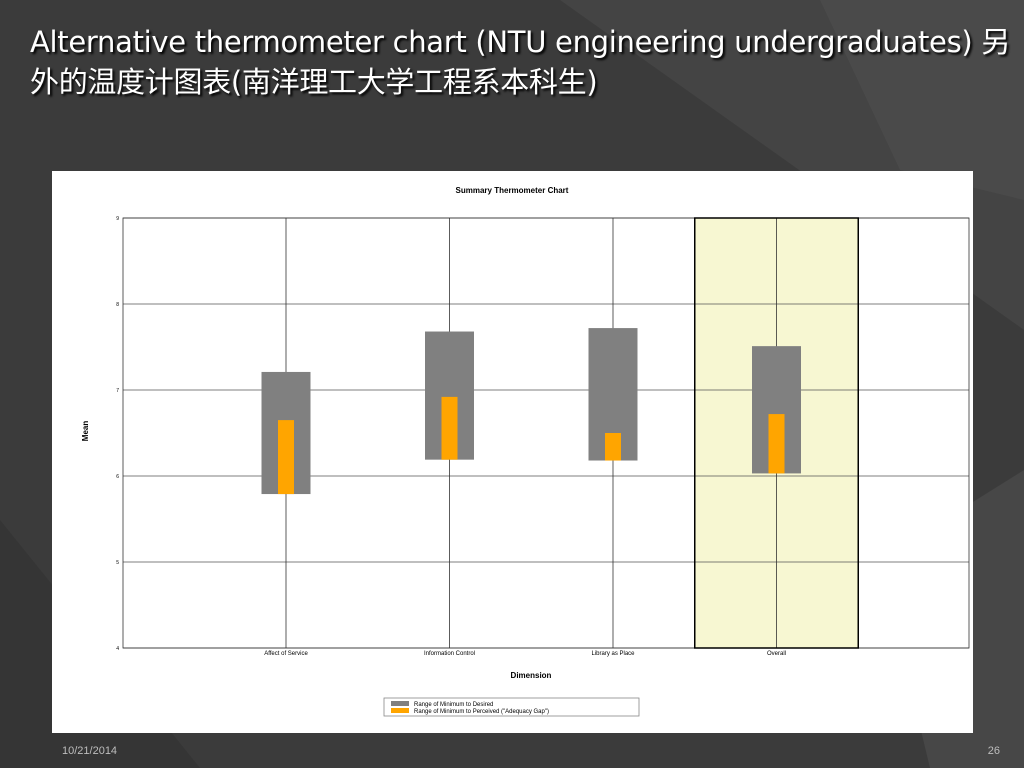 The image size is (1024, 768). Describe the element at coordinates (286, 654) in the screenshot. I see `x-tick-label: Affect of Service` at that location.